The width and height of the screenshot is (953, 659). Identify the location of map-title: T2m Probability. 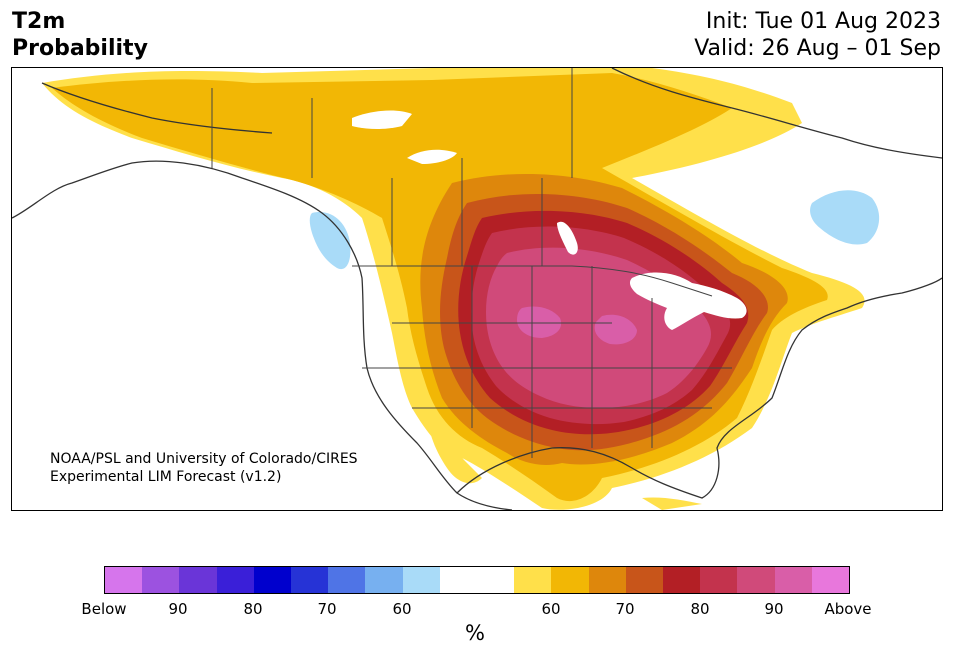
(80, 35).